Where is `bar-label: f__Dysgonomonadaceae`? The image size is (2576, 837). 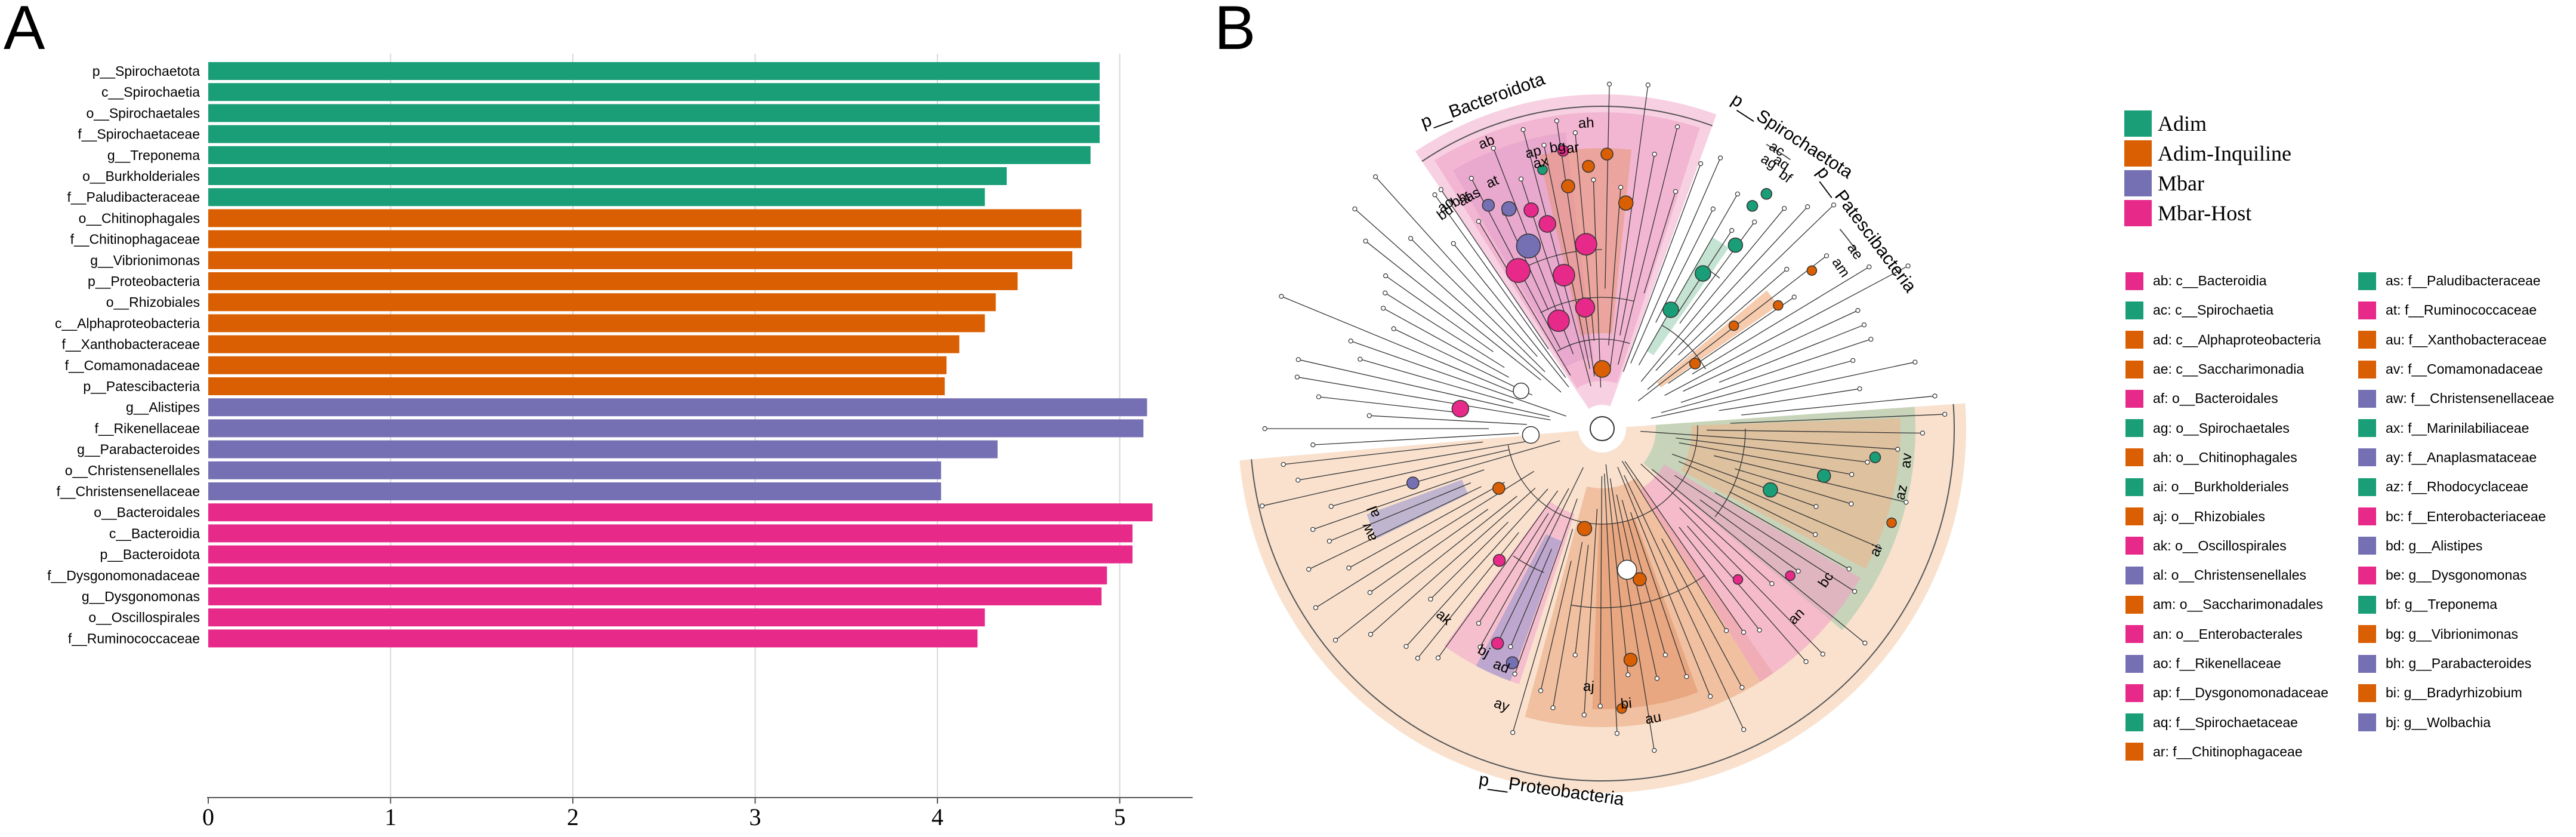 bar-label: f__Dysgonomonadaceae is located at coordinates (124, 575).